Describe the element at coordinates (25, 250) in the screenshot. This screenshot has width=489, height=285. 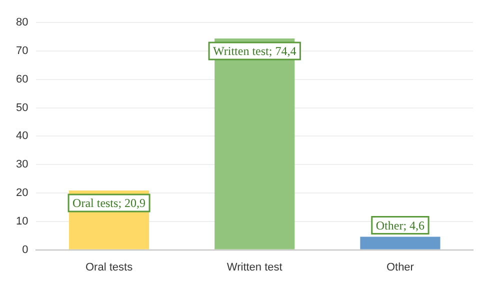
I see `y-tick-label: 0` at that location.